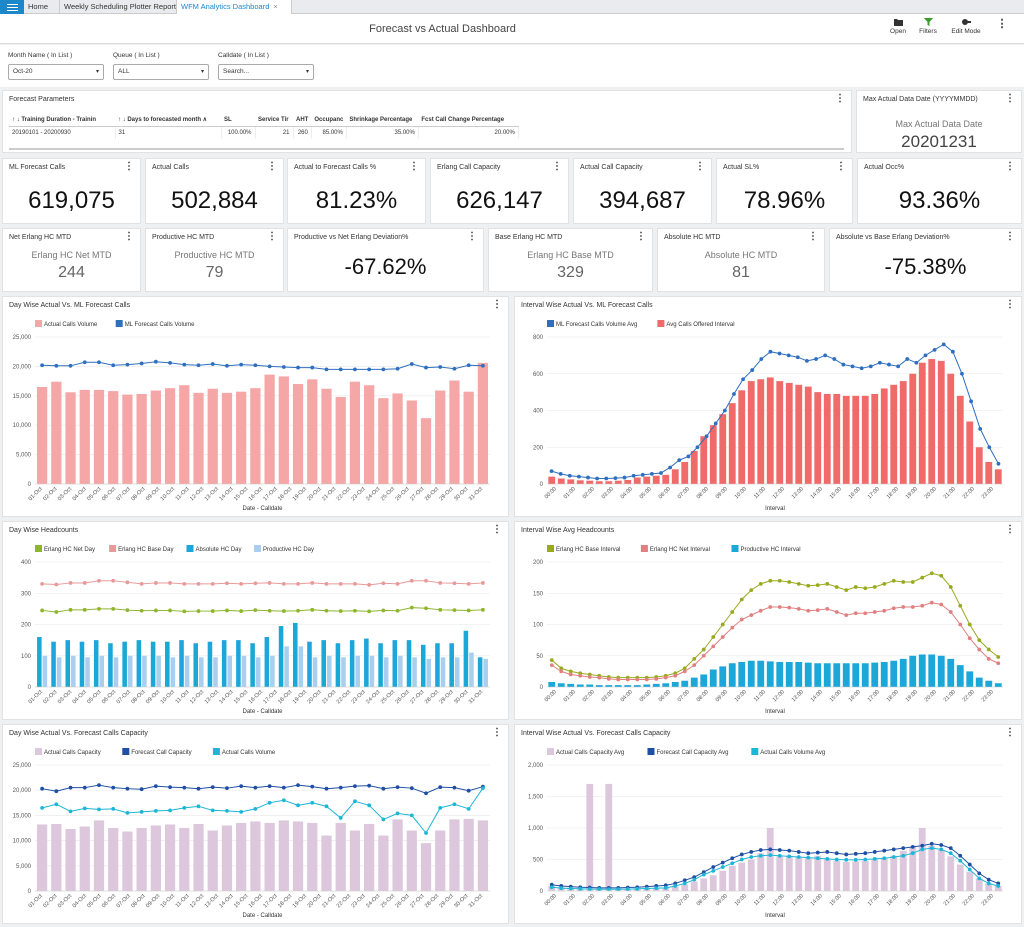  Describe the element at coordinates (928, 26) in the screenshot. I see `filters-button: Filters` at that location.